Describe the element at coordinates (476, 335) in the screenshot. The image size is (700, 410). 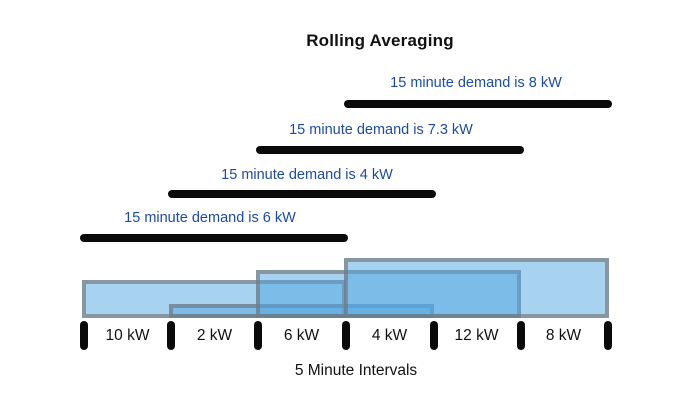
I see `interval-label-12kw: 12 kW` at that location.